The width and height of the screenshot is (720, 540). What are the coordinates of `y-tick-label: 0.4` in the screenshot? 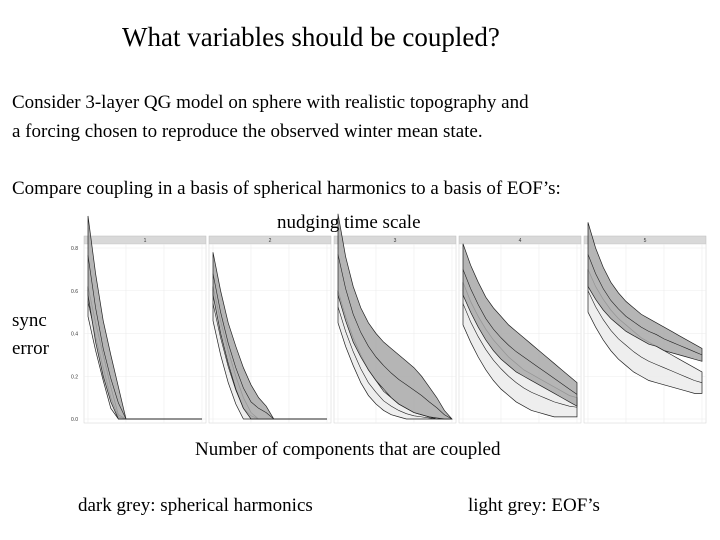 It's located at (74, 335).